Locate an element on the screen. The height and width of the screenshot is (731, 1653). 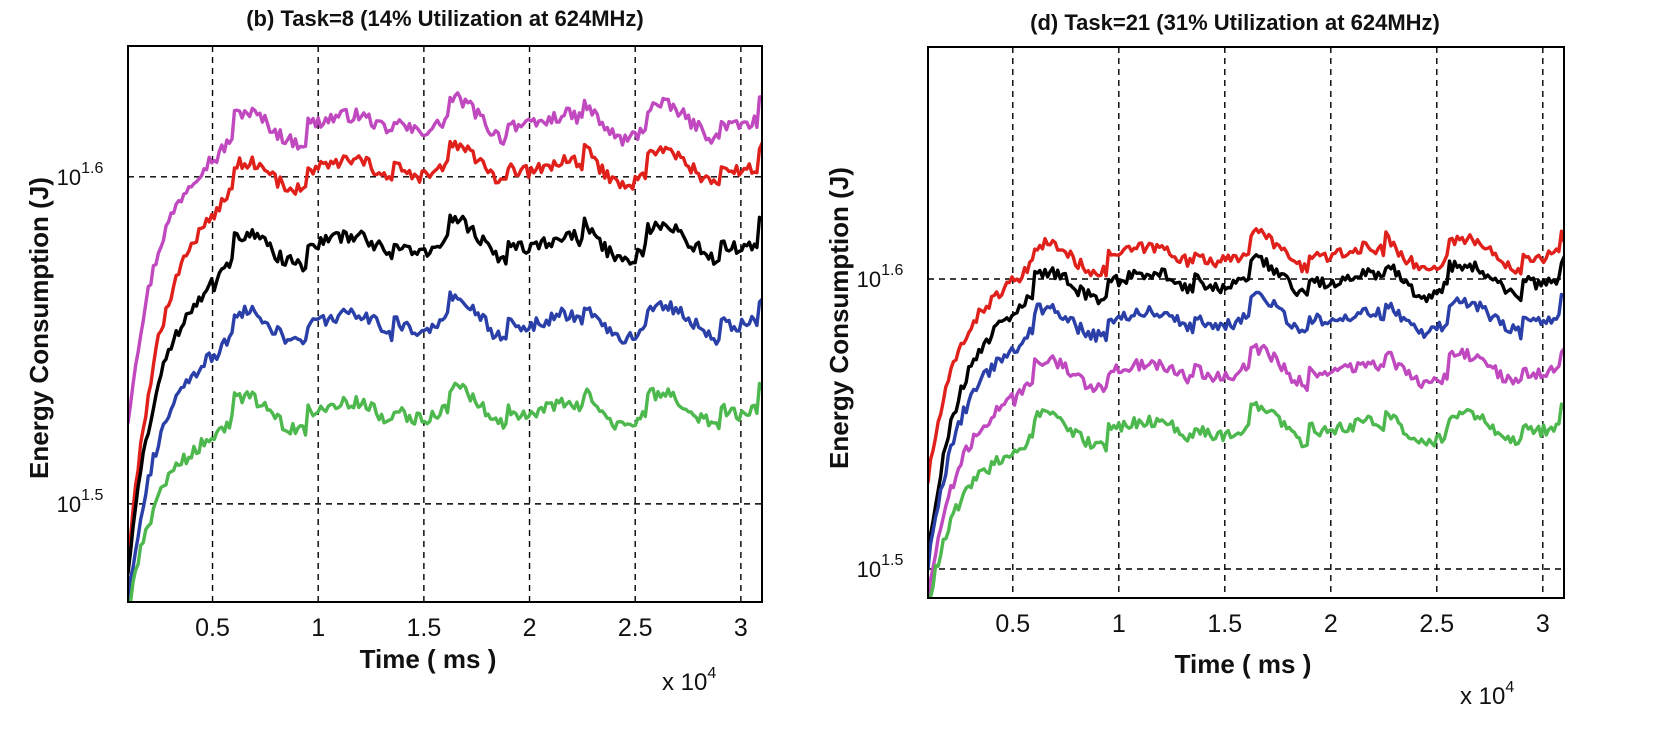
series-line-blue is located at coordinates (1246, 430).